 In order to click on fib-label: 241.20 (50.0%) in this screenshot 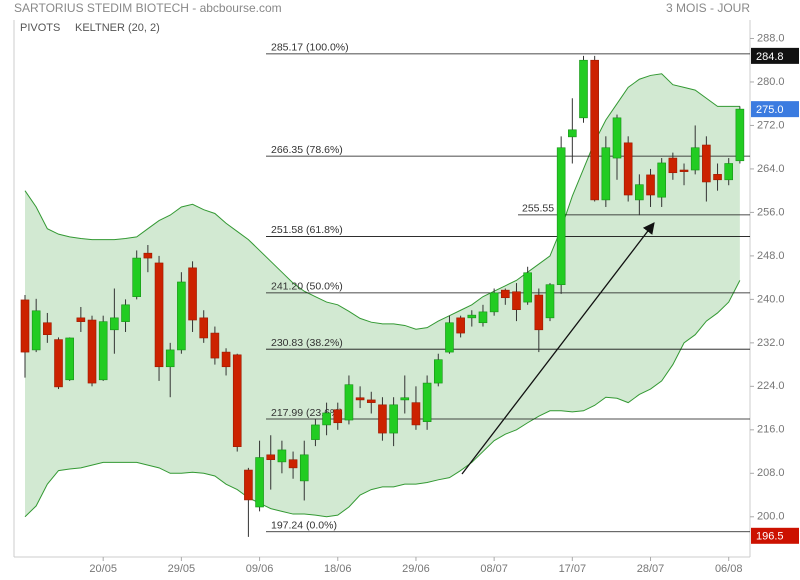, I will do `click(307, 287)`.